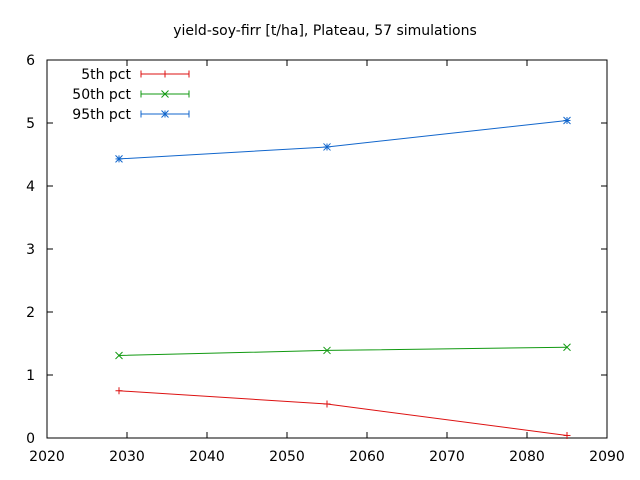  I want to click on x-tick-label: 2060, so click(367, 457).